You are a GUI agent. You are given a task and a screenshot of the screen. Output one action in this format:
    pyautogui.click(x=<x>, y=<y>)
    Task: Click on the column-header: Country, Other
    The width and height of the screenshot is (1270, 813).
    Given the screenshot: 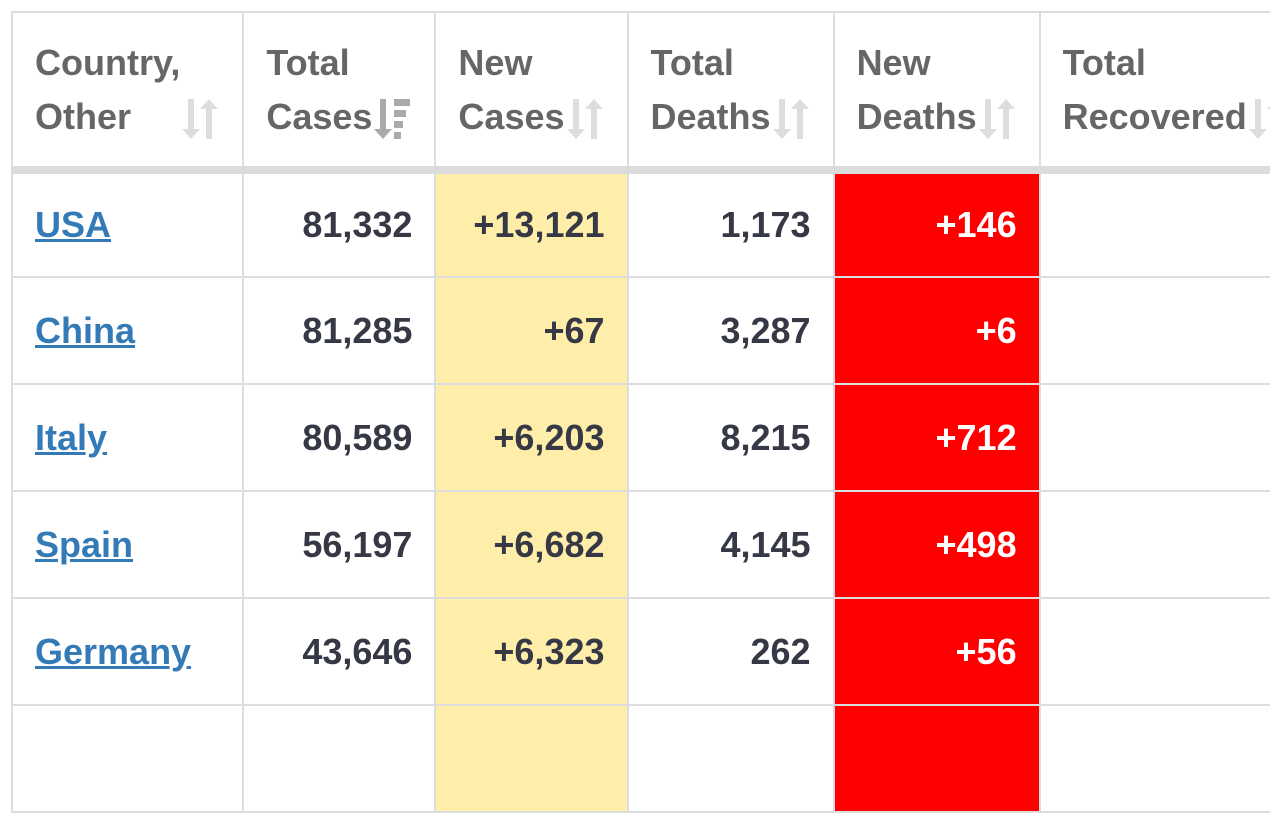 What is the action you would take?
    pyautogui.click(x=127, y=92)
    